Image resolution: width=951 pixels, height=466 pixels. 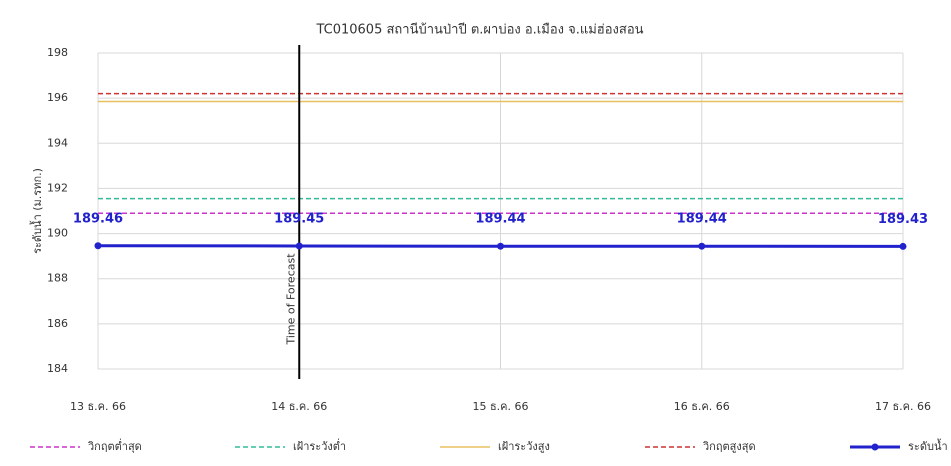 I want to click on legend-label: เฝ้าระวังสูง, so click(x=524, y=446).